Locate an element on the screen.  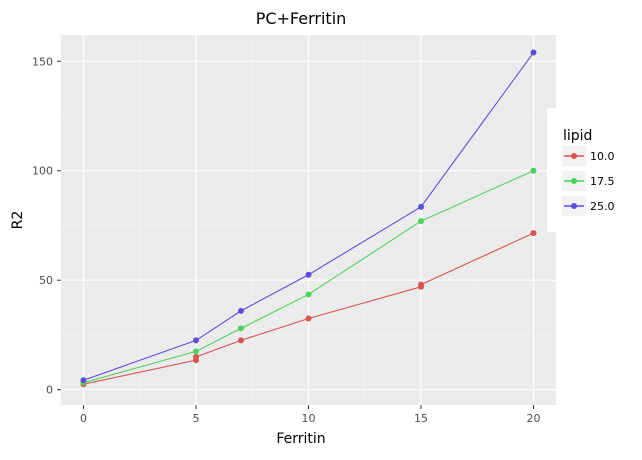
x-tick-label: 15 is located at coordinates (421, 418).